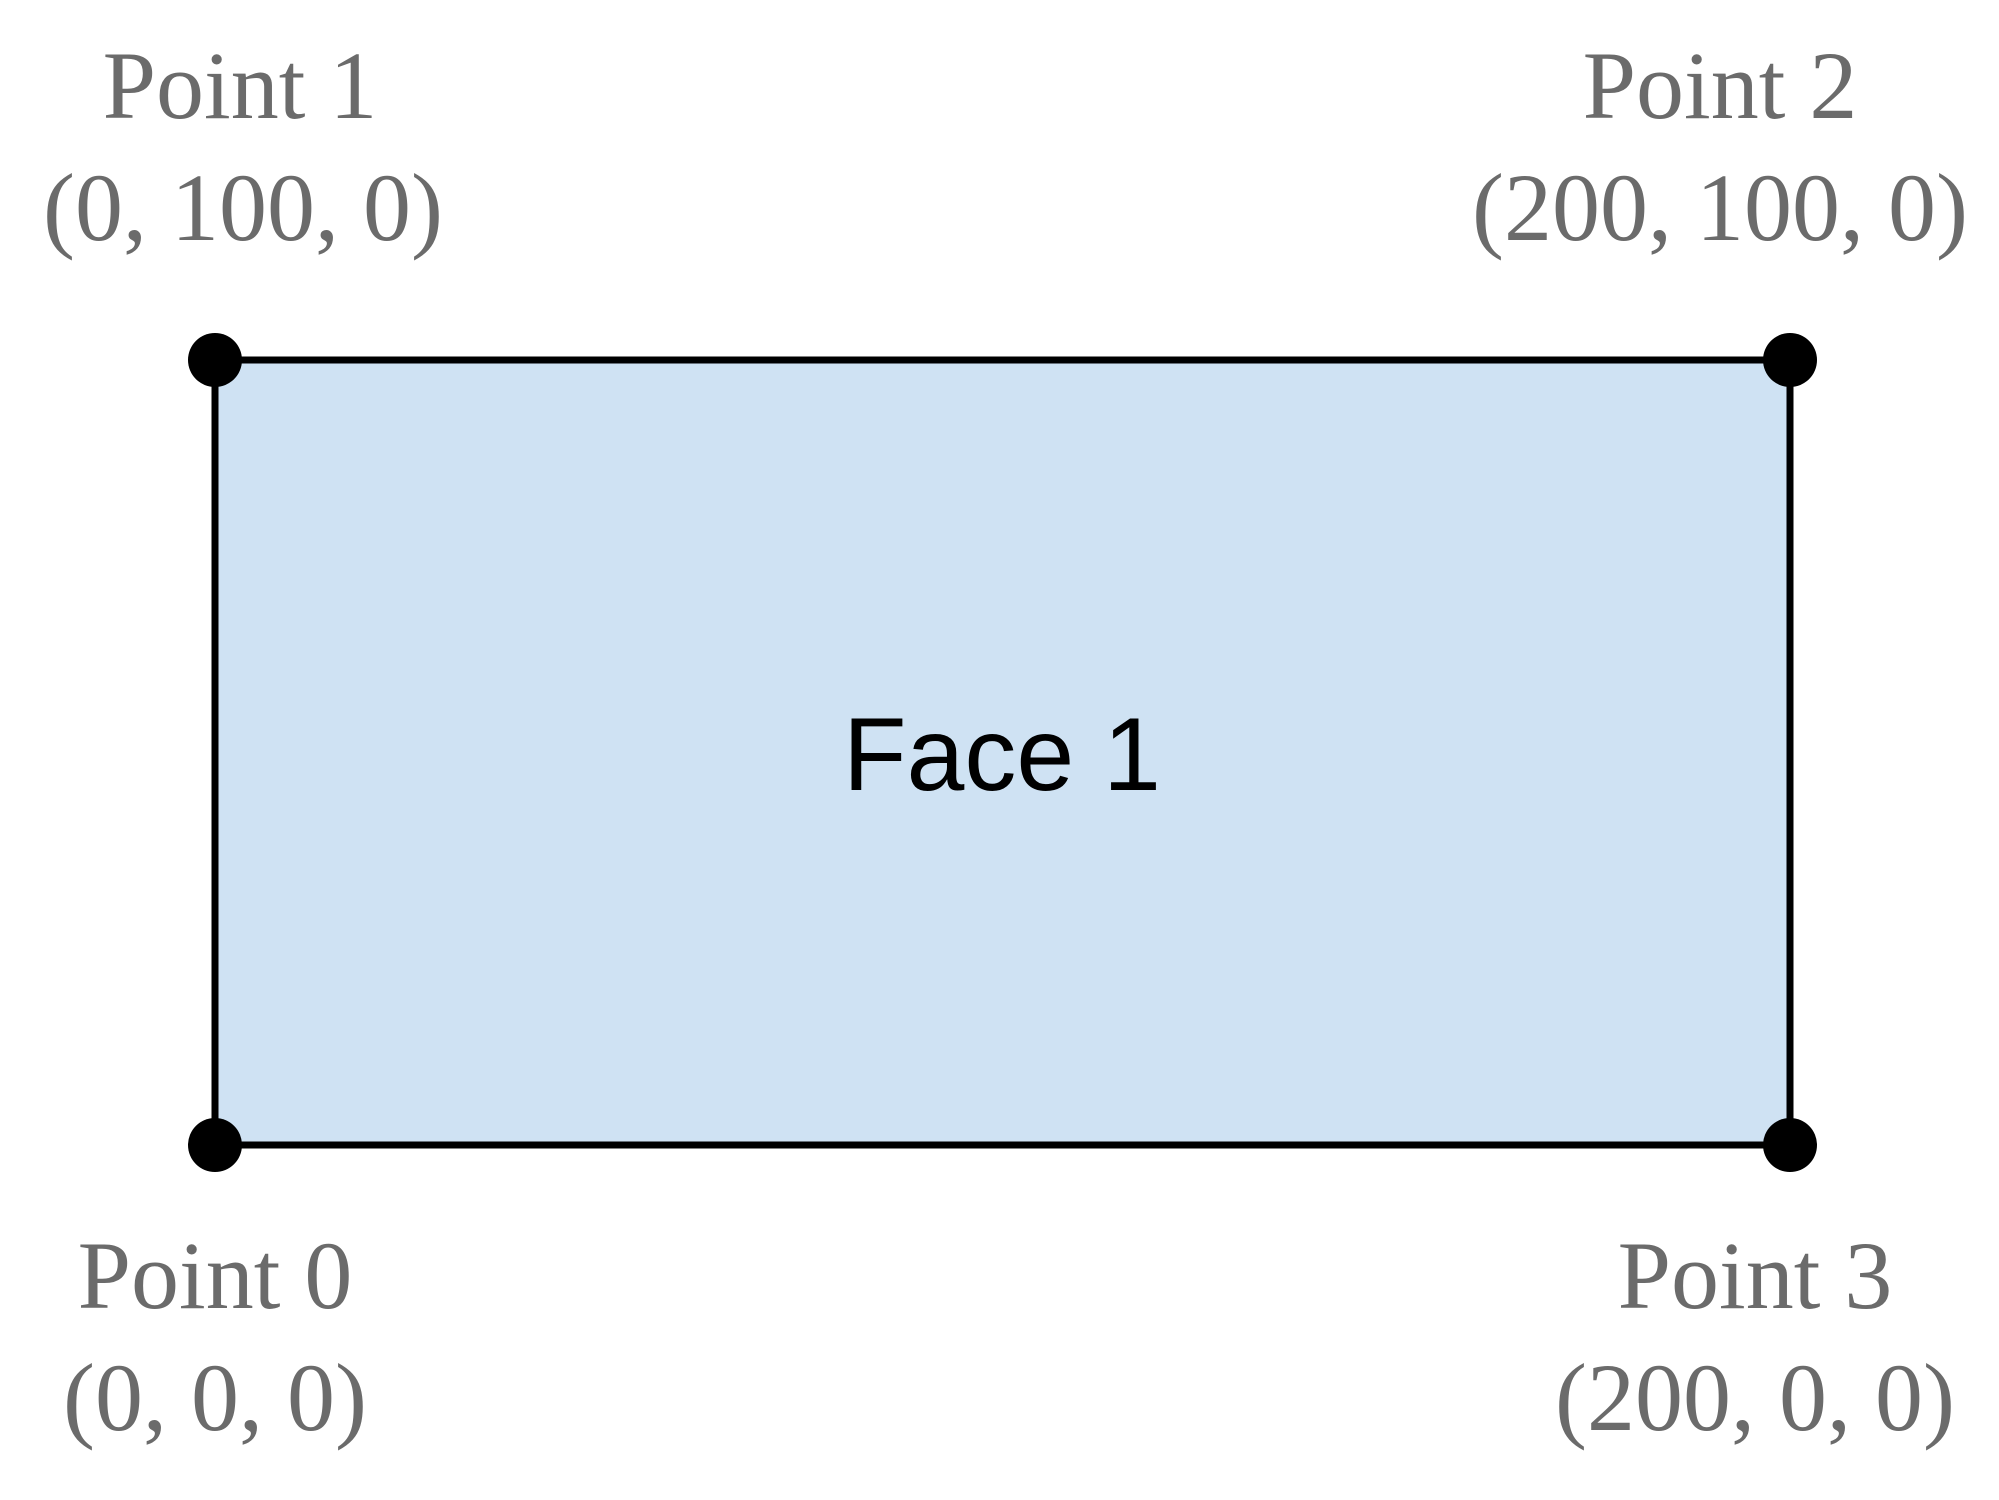 This screenshot has height=1500, width=1999. Describe the element at coordinates (215, 1336) in the screenshot. I see `point-0-label: Point 0 (0, 0, 0)` at that location.